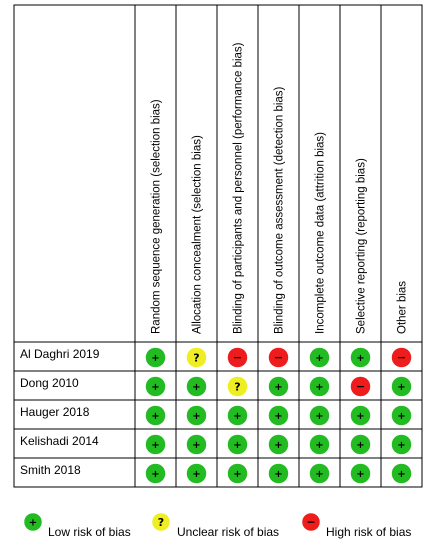 The height and width of the screenshot is (550, 434). Describe the element at coordinates (198, 234) in the screenshot. I see `domain-header: Allocation concealment (selection bias)` at that location.